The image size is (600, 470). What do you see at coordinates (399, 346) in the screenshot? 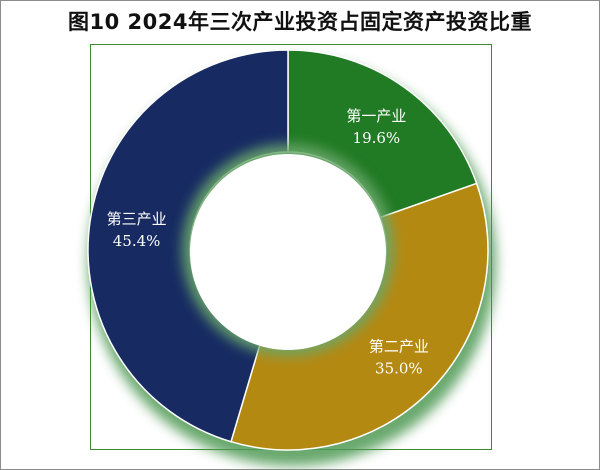
I see `slice-label-secondary-industry: 第二产业` at bounding box center [399, 346].